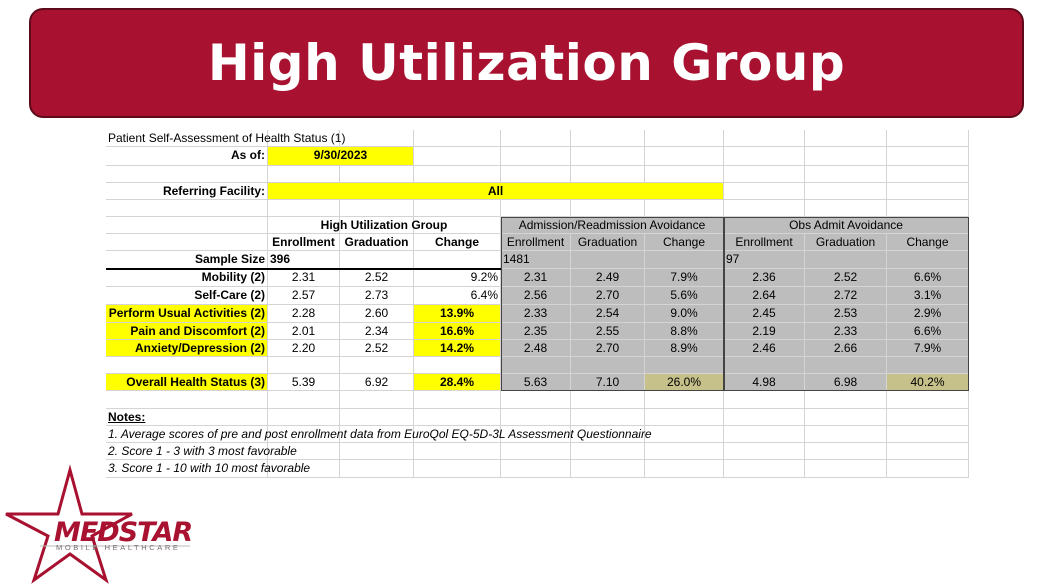  I want to click on data-cell: 2.54, so click(608, 314).